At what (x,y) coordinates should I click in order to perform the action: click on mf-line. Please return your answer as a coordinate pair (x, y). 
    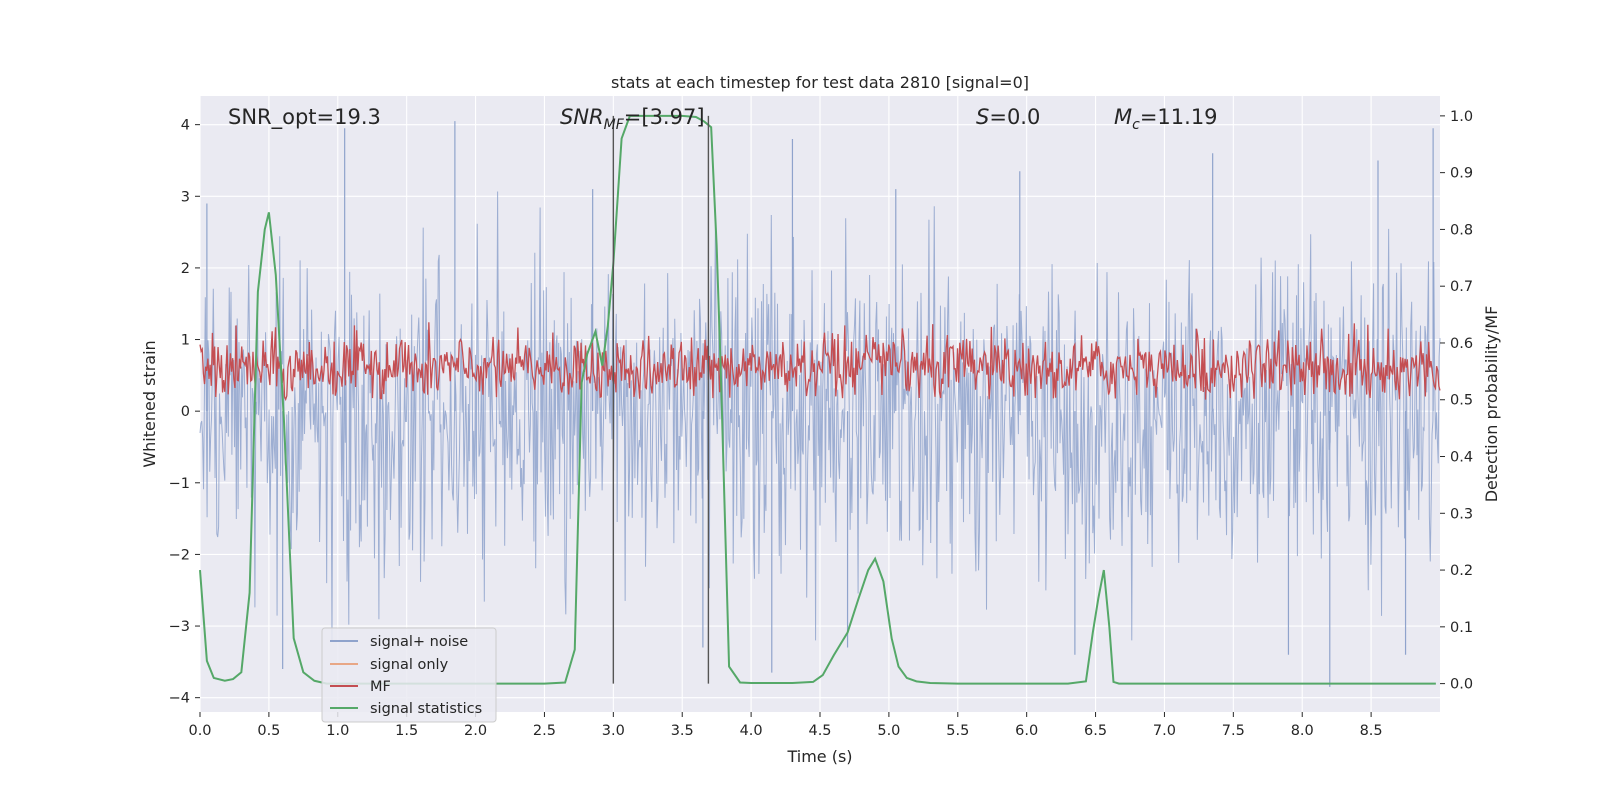
    Looking at the image, I should click on (820, 362).